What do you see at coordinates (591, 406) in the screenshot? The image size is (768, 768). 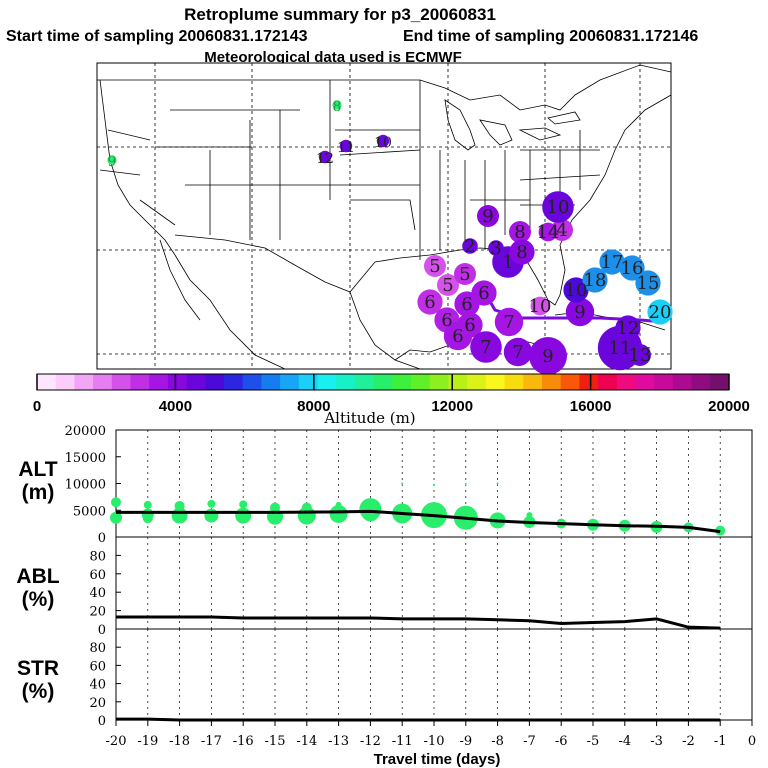 I see `colorbar-tick-label: 16000` at bounding box center [591, 406].